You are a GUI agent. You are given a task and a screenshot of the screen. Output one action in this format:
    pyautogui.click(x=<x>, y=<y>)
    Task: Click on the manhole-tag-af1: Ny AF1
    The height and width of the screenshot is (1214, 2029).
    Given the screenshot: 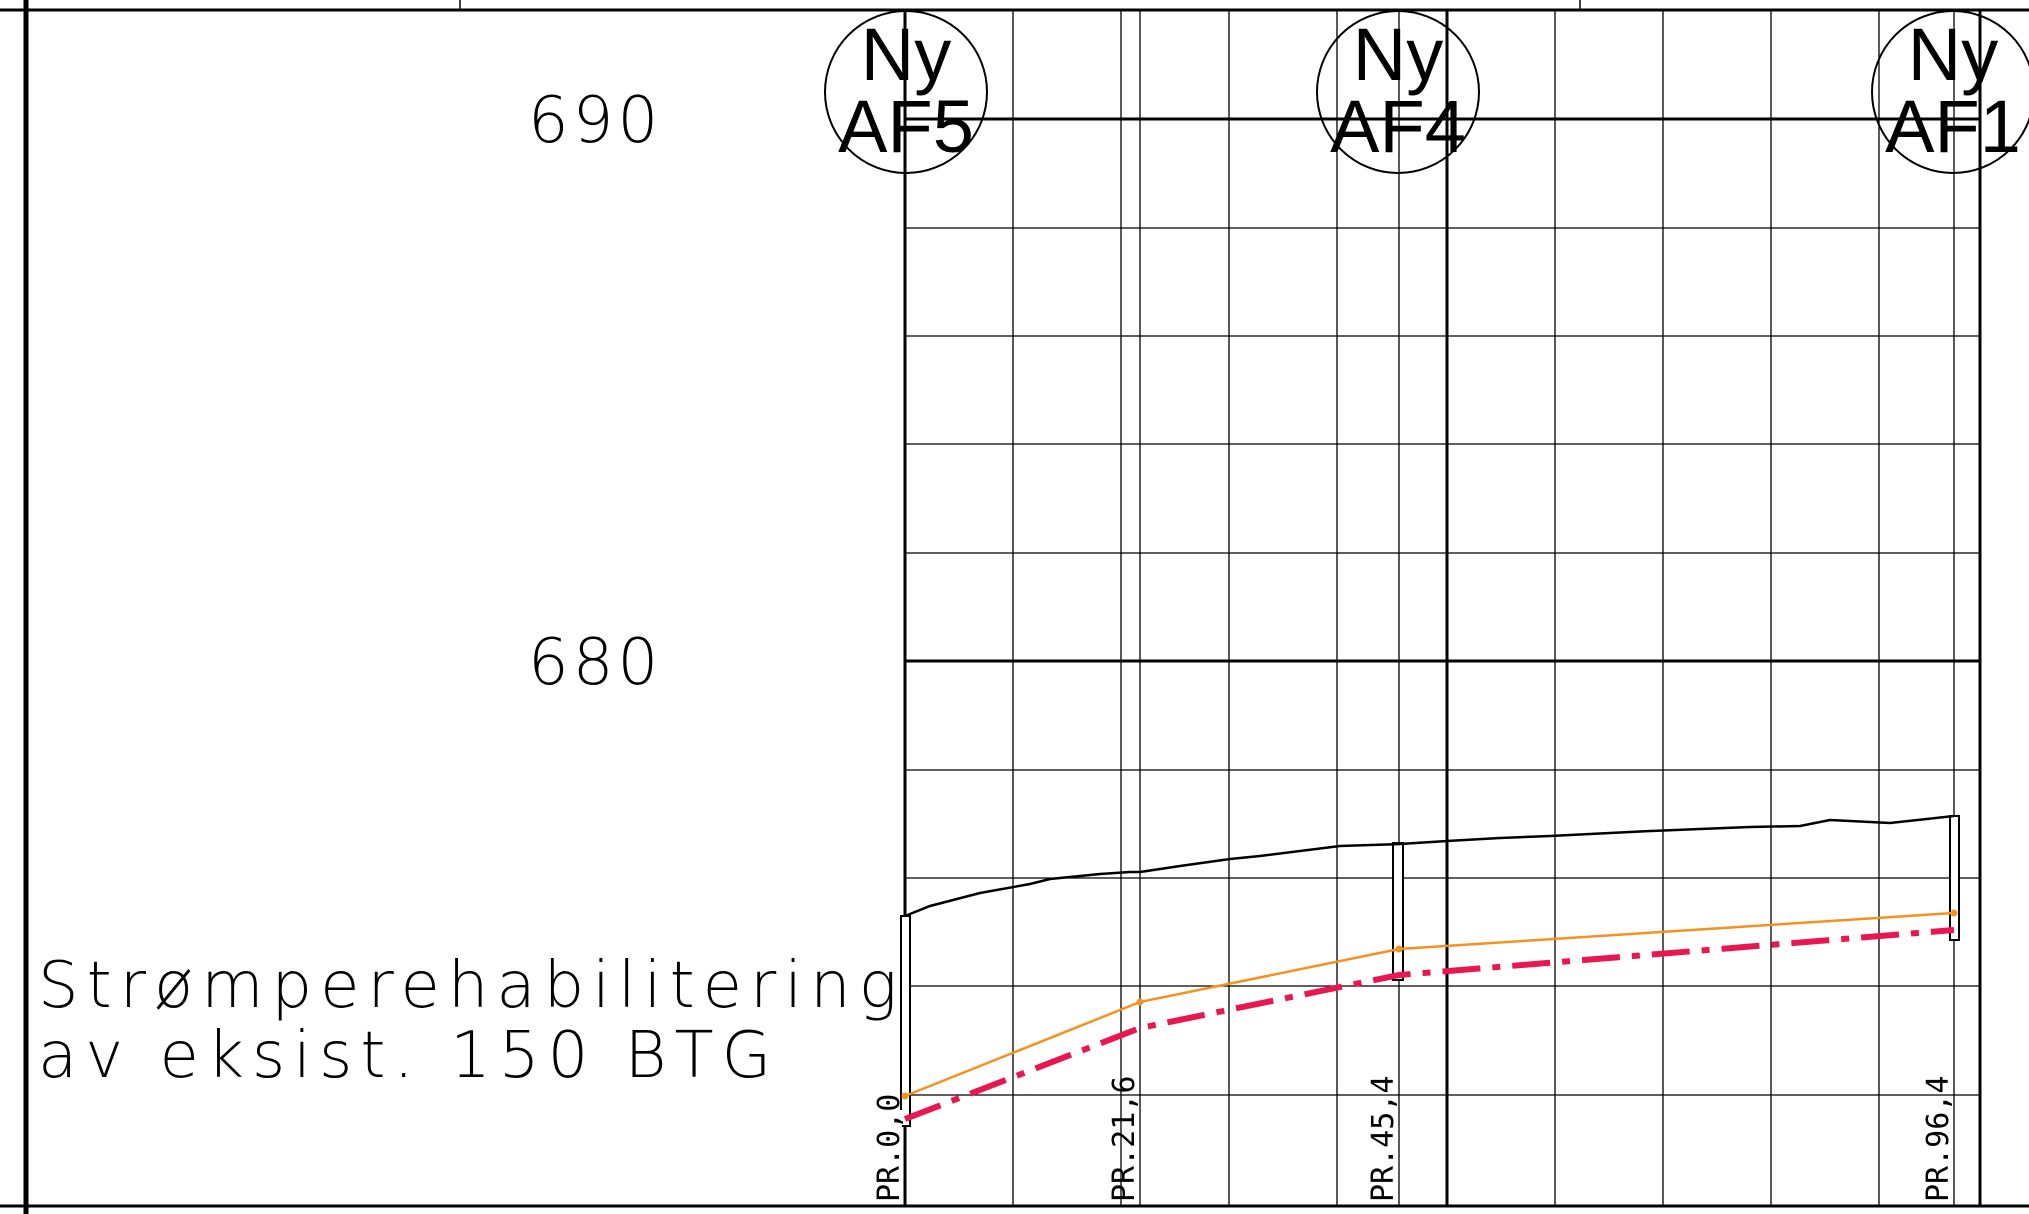 What is the action you would take?
    pyautogui.click(x=1950, y=92)
    